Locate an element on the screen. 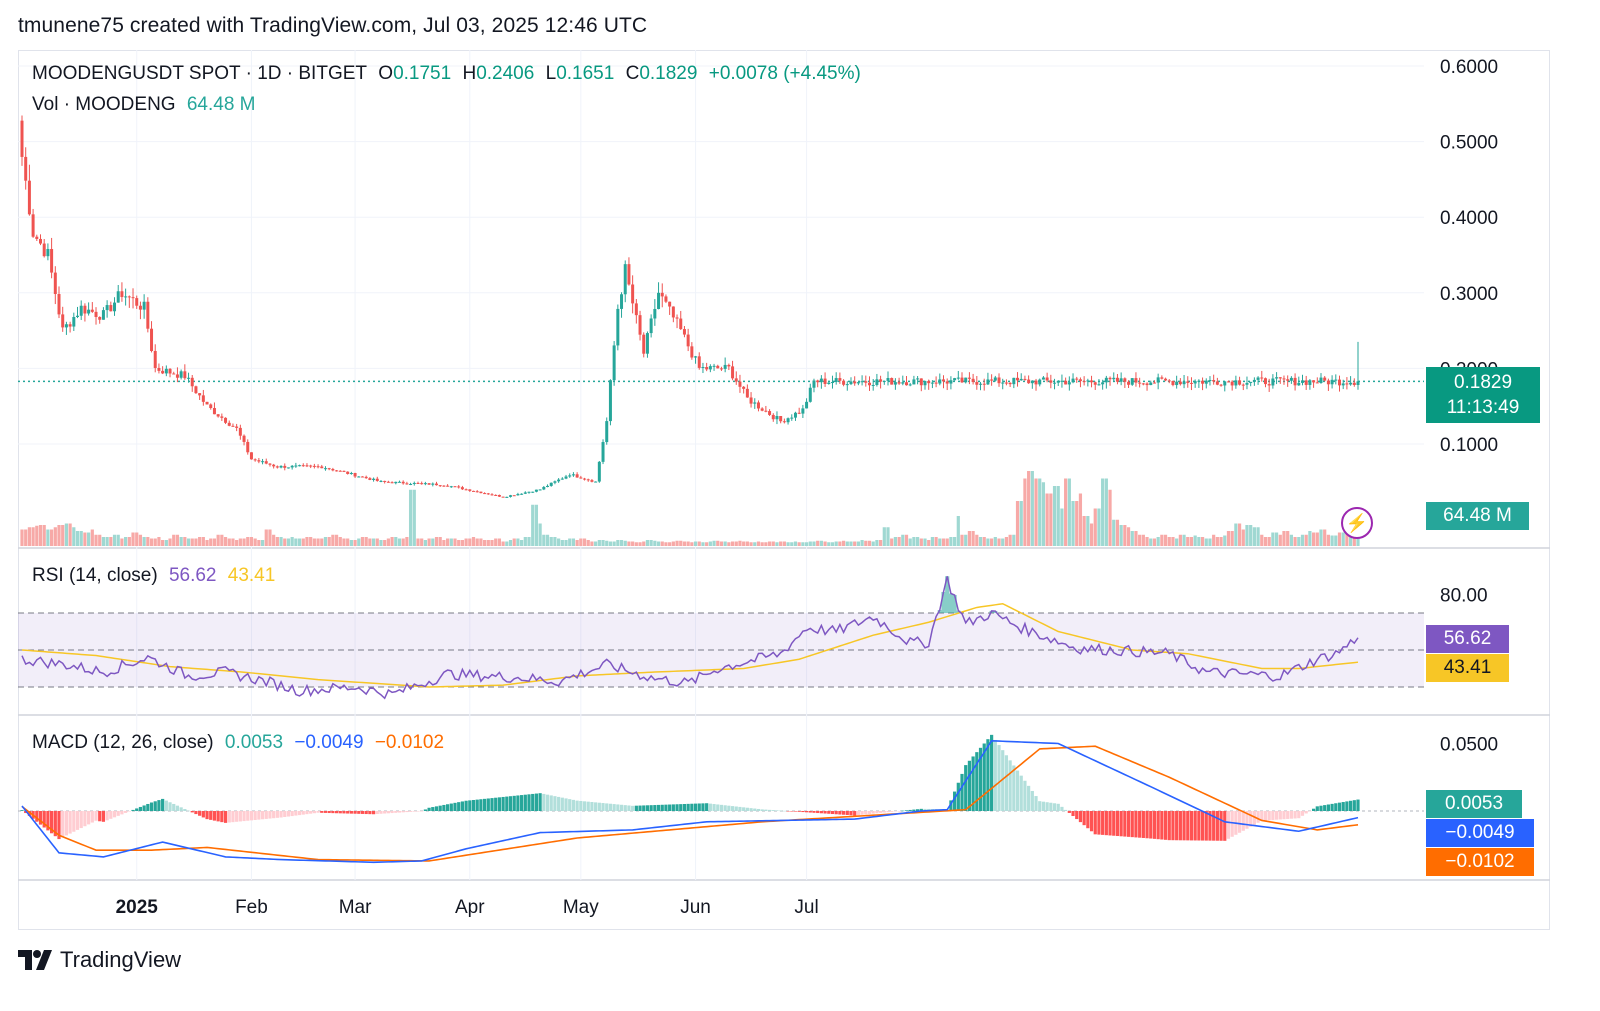 This screenshot has width=1600, height=1011. price-axis-tick: 0.1000 is located at coordinates (1469, 445).